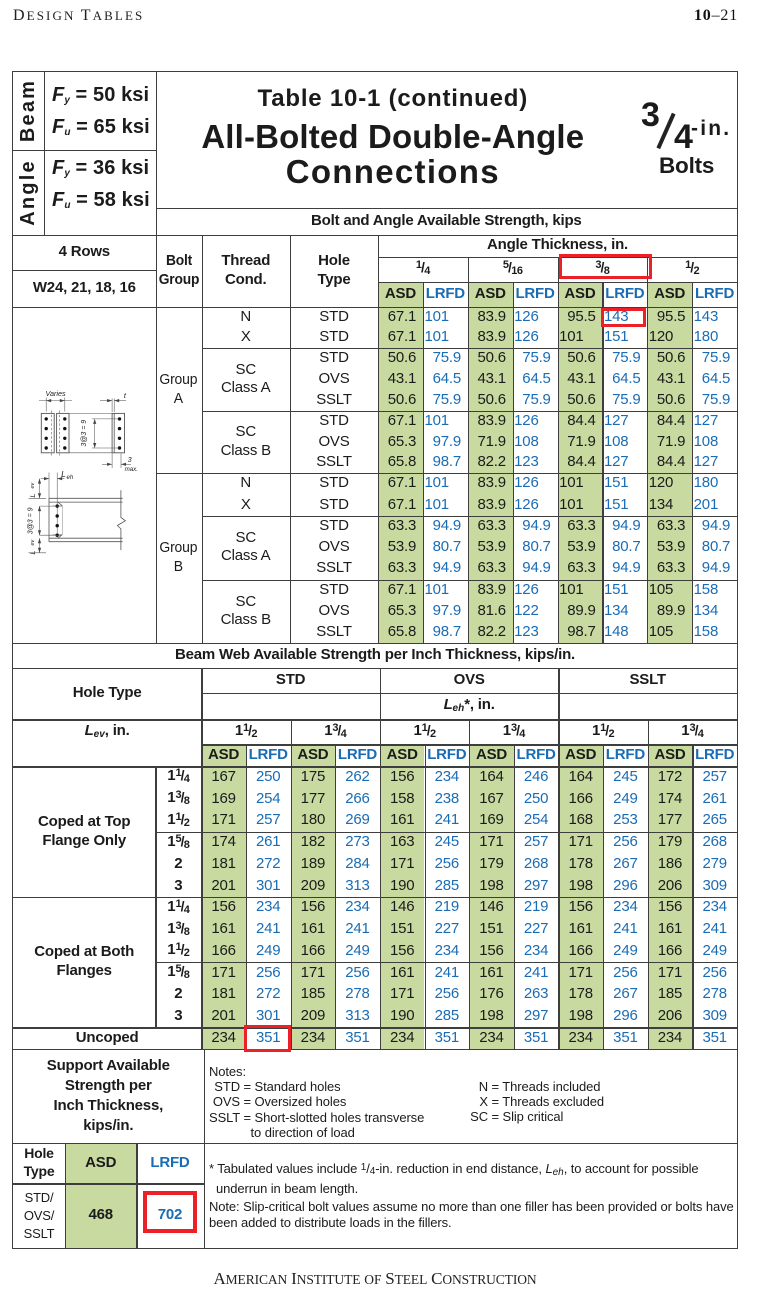 The height and width of the screenshot is (1299, 762). I want to click on svg-text: max., so click(130, 469).